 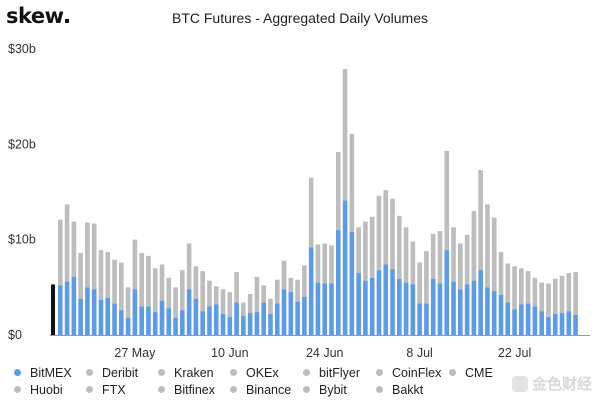 What do you see at coordinates (471, 373) in the screenshot?
I see `legend-item: CME` at bounding box center [471, 373].